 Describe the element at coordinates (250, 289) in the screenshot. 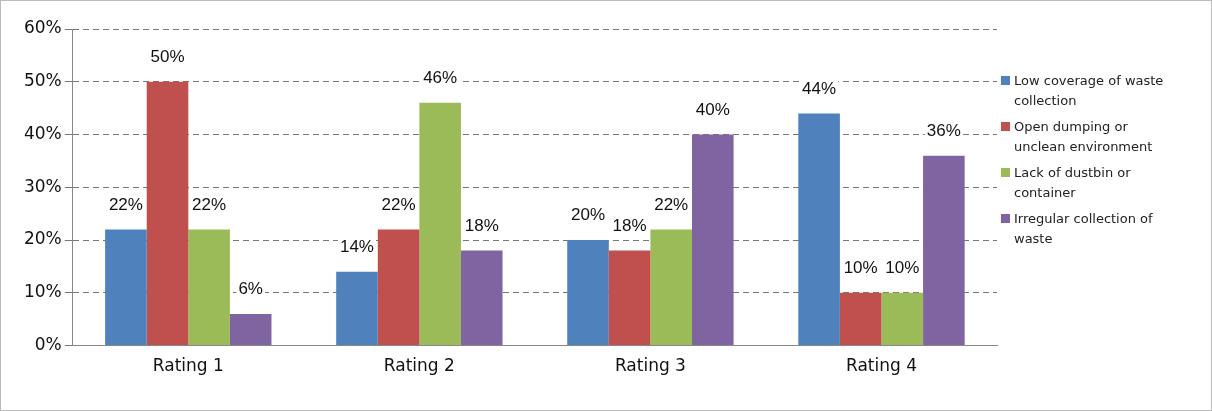

I see `data-label: 6%` at that location.